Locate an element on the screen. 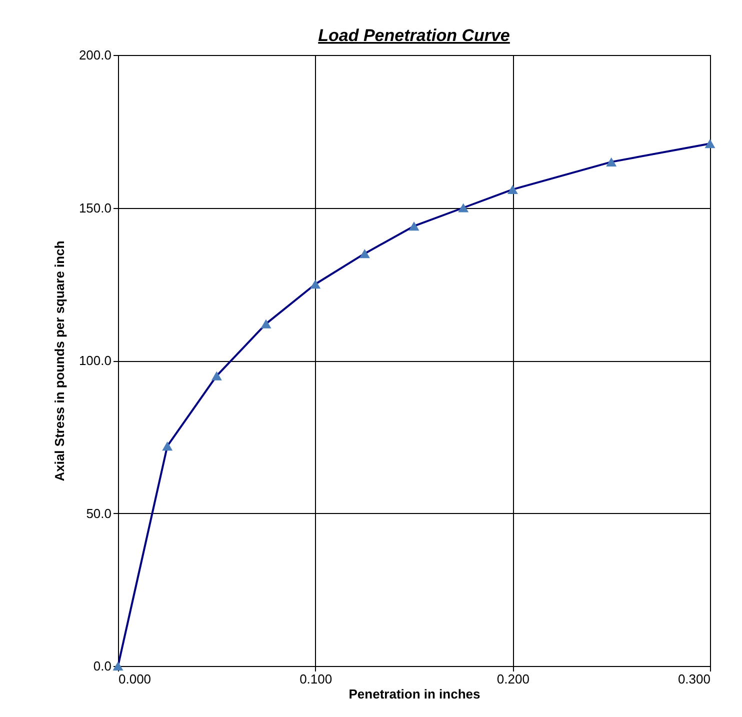  y-axis-title: Axial Stress in pounds per square inch is located at coordinates (59, 361).